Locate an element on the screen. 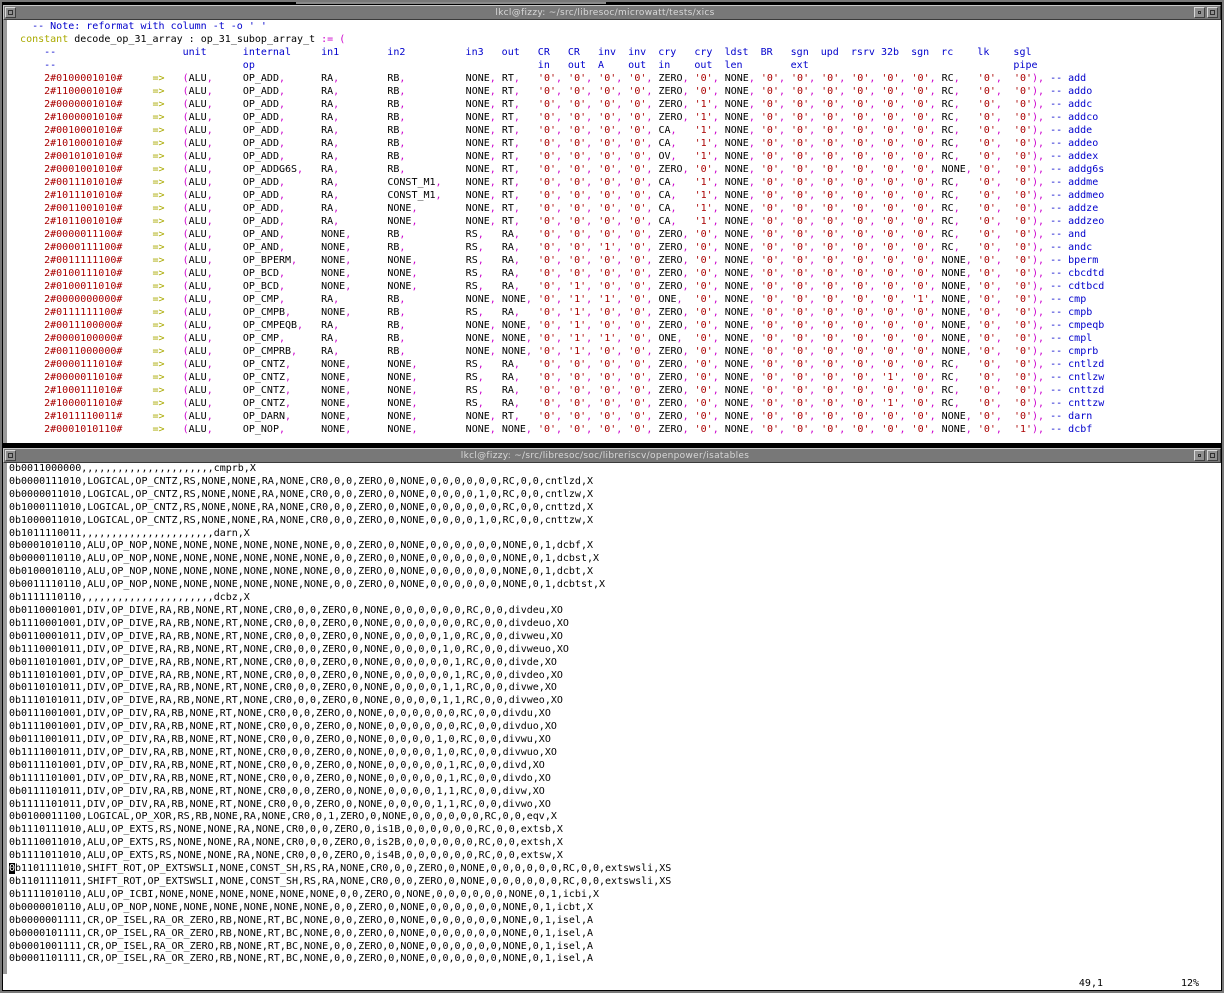 The height and width of the screenshot is (993, 1224). window-menu-button-csv is located at coordinates (10, 455).